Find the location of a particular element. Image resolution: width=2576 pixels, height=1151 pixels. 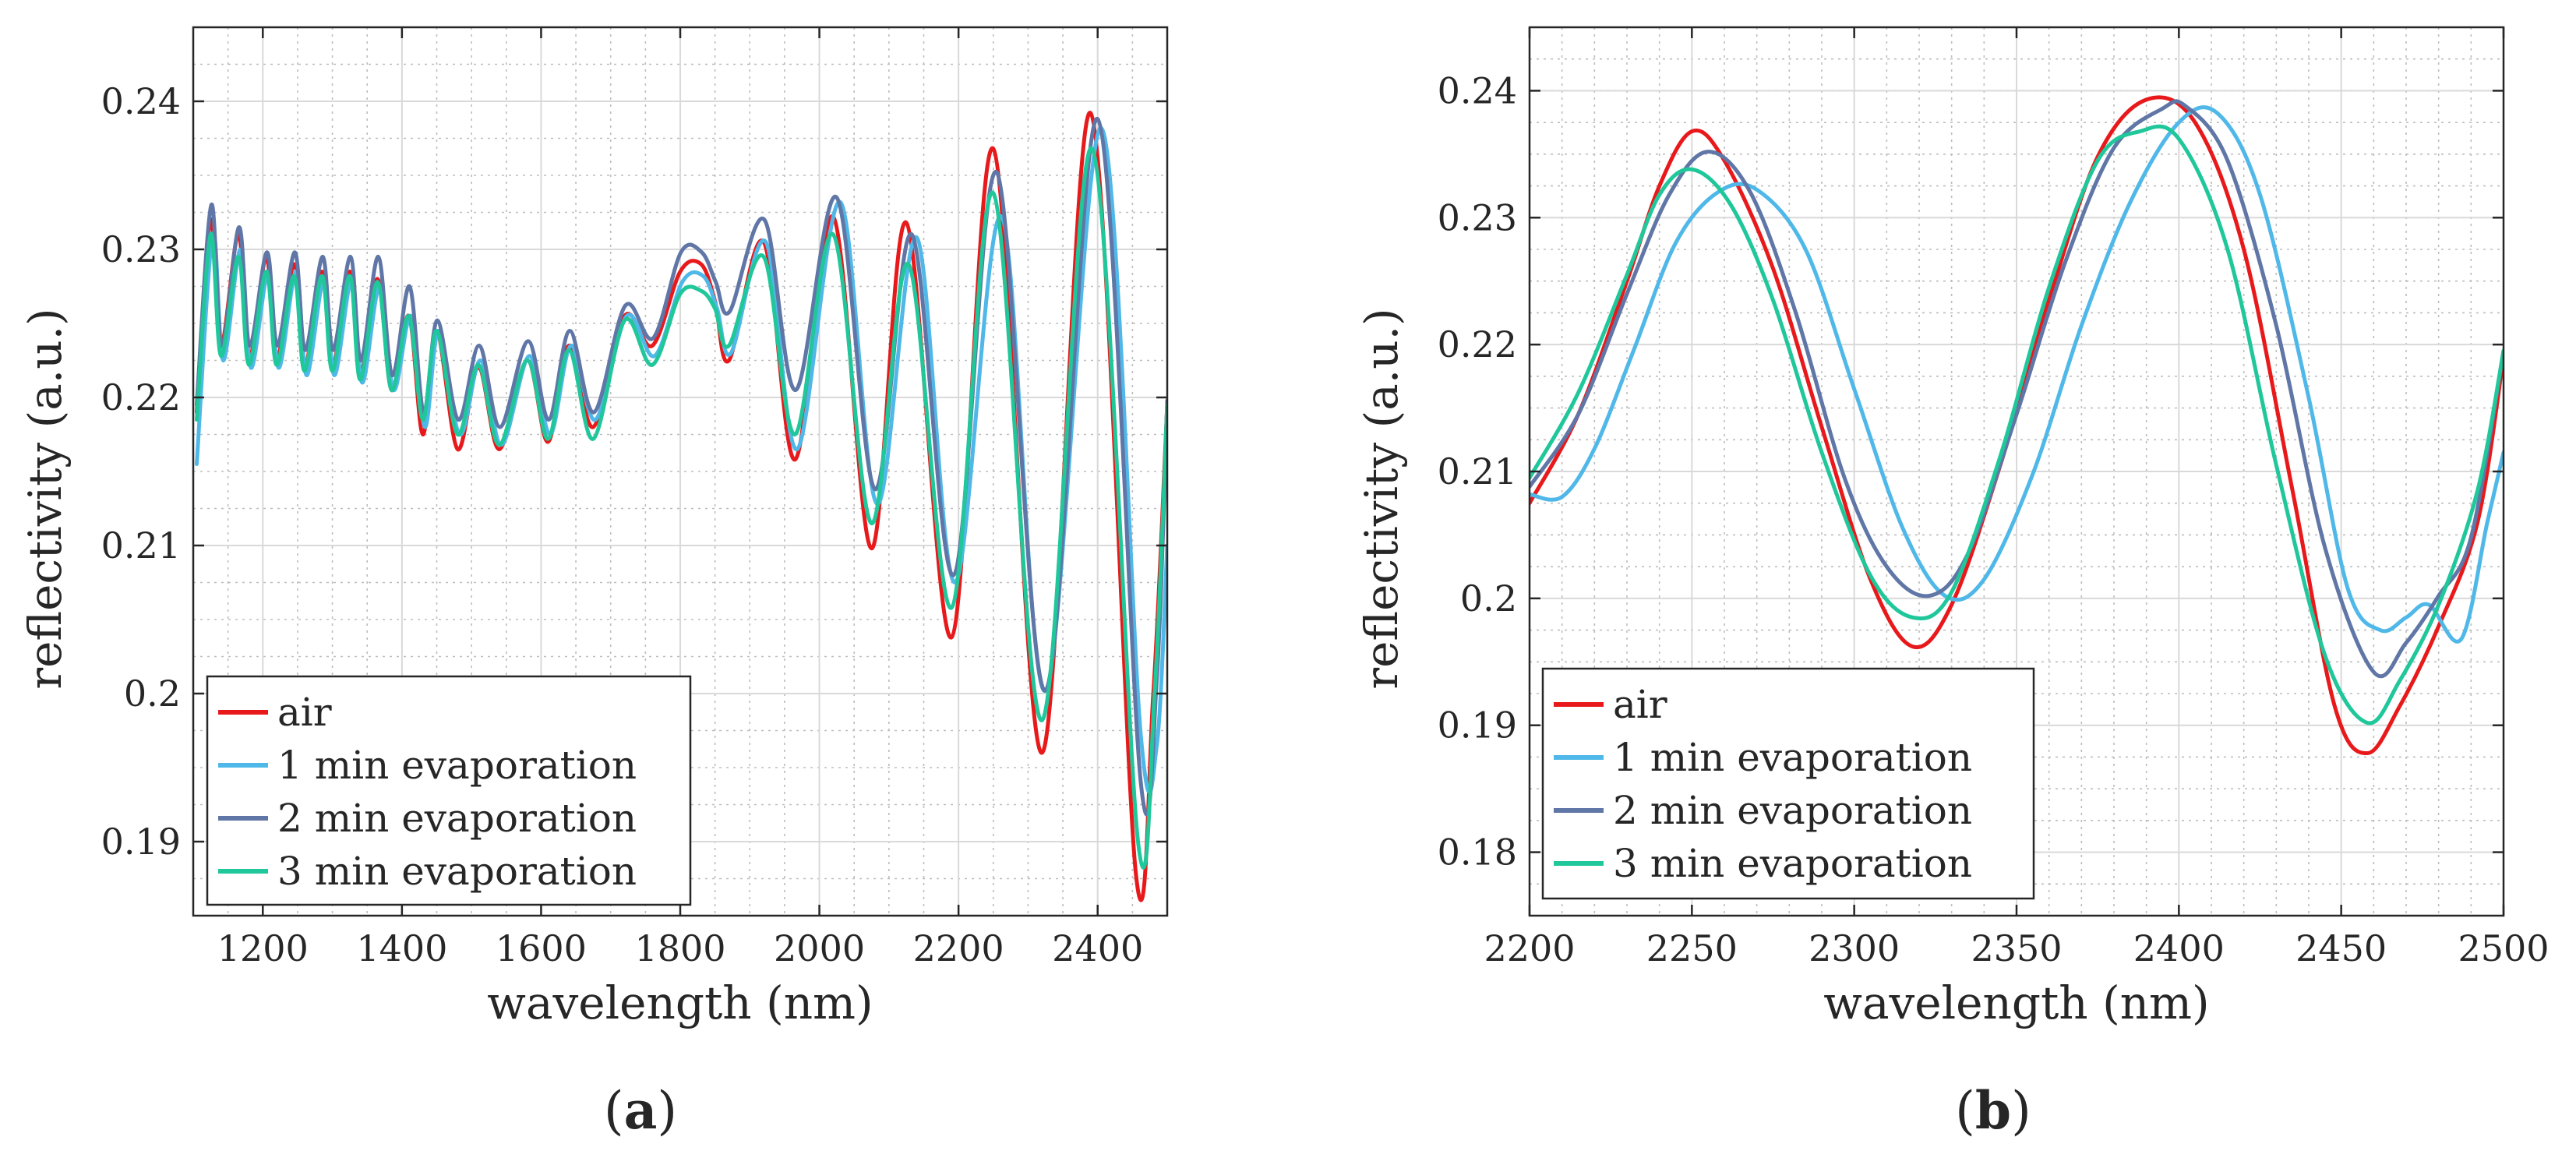

x-tick-label: 1400 is located at coordinates (401, 948).